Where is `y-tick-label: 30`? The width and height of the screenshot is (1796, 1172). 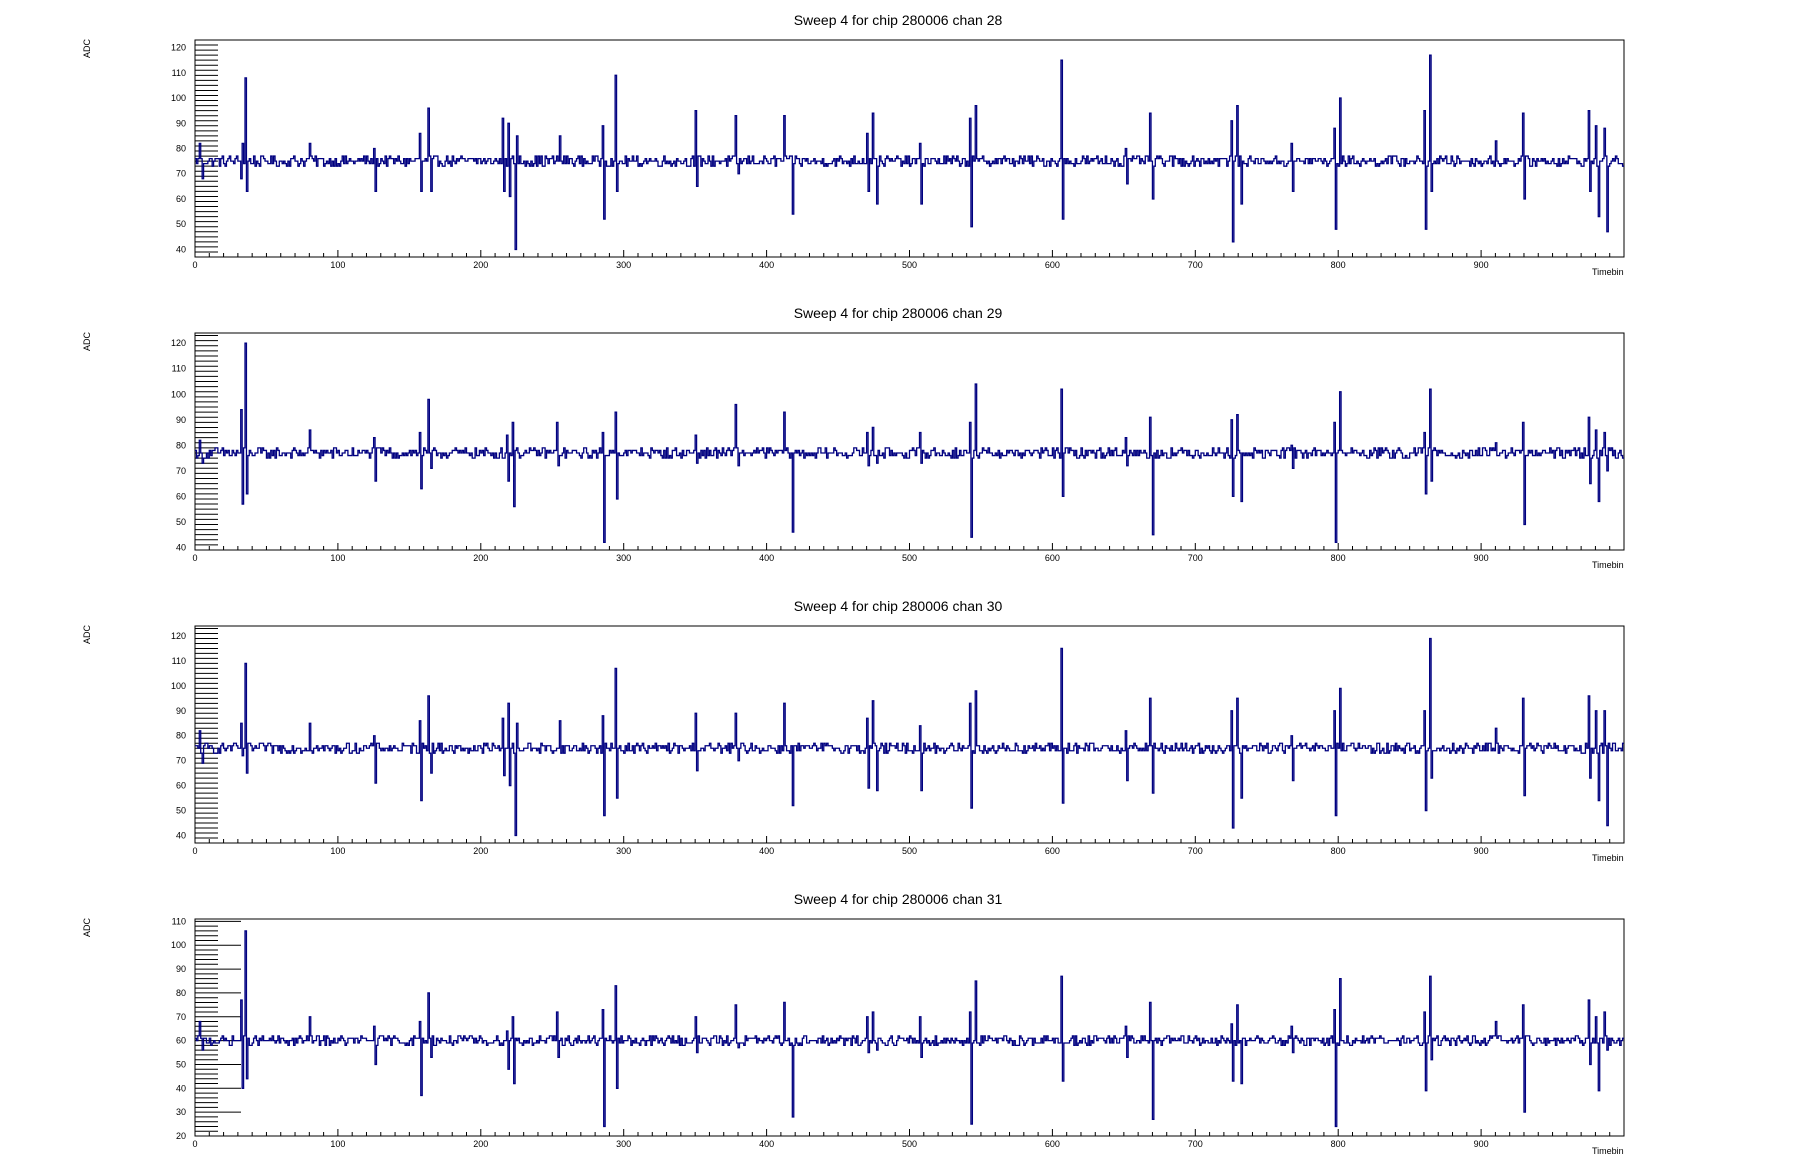
y-tick-label: 30 is located at coordinates (181, 1112).